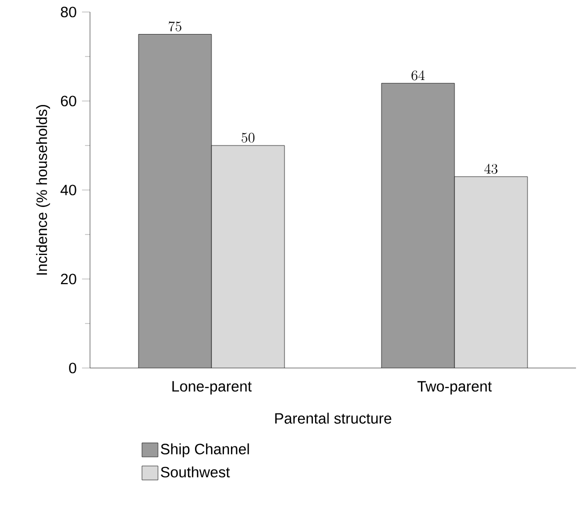 This screenshot has width=577, height=517. Describe the element at coordinates (68, 279) in the screenshot. I see `y-tick-label: 20` at that location.